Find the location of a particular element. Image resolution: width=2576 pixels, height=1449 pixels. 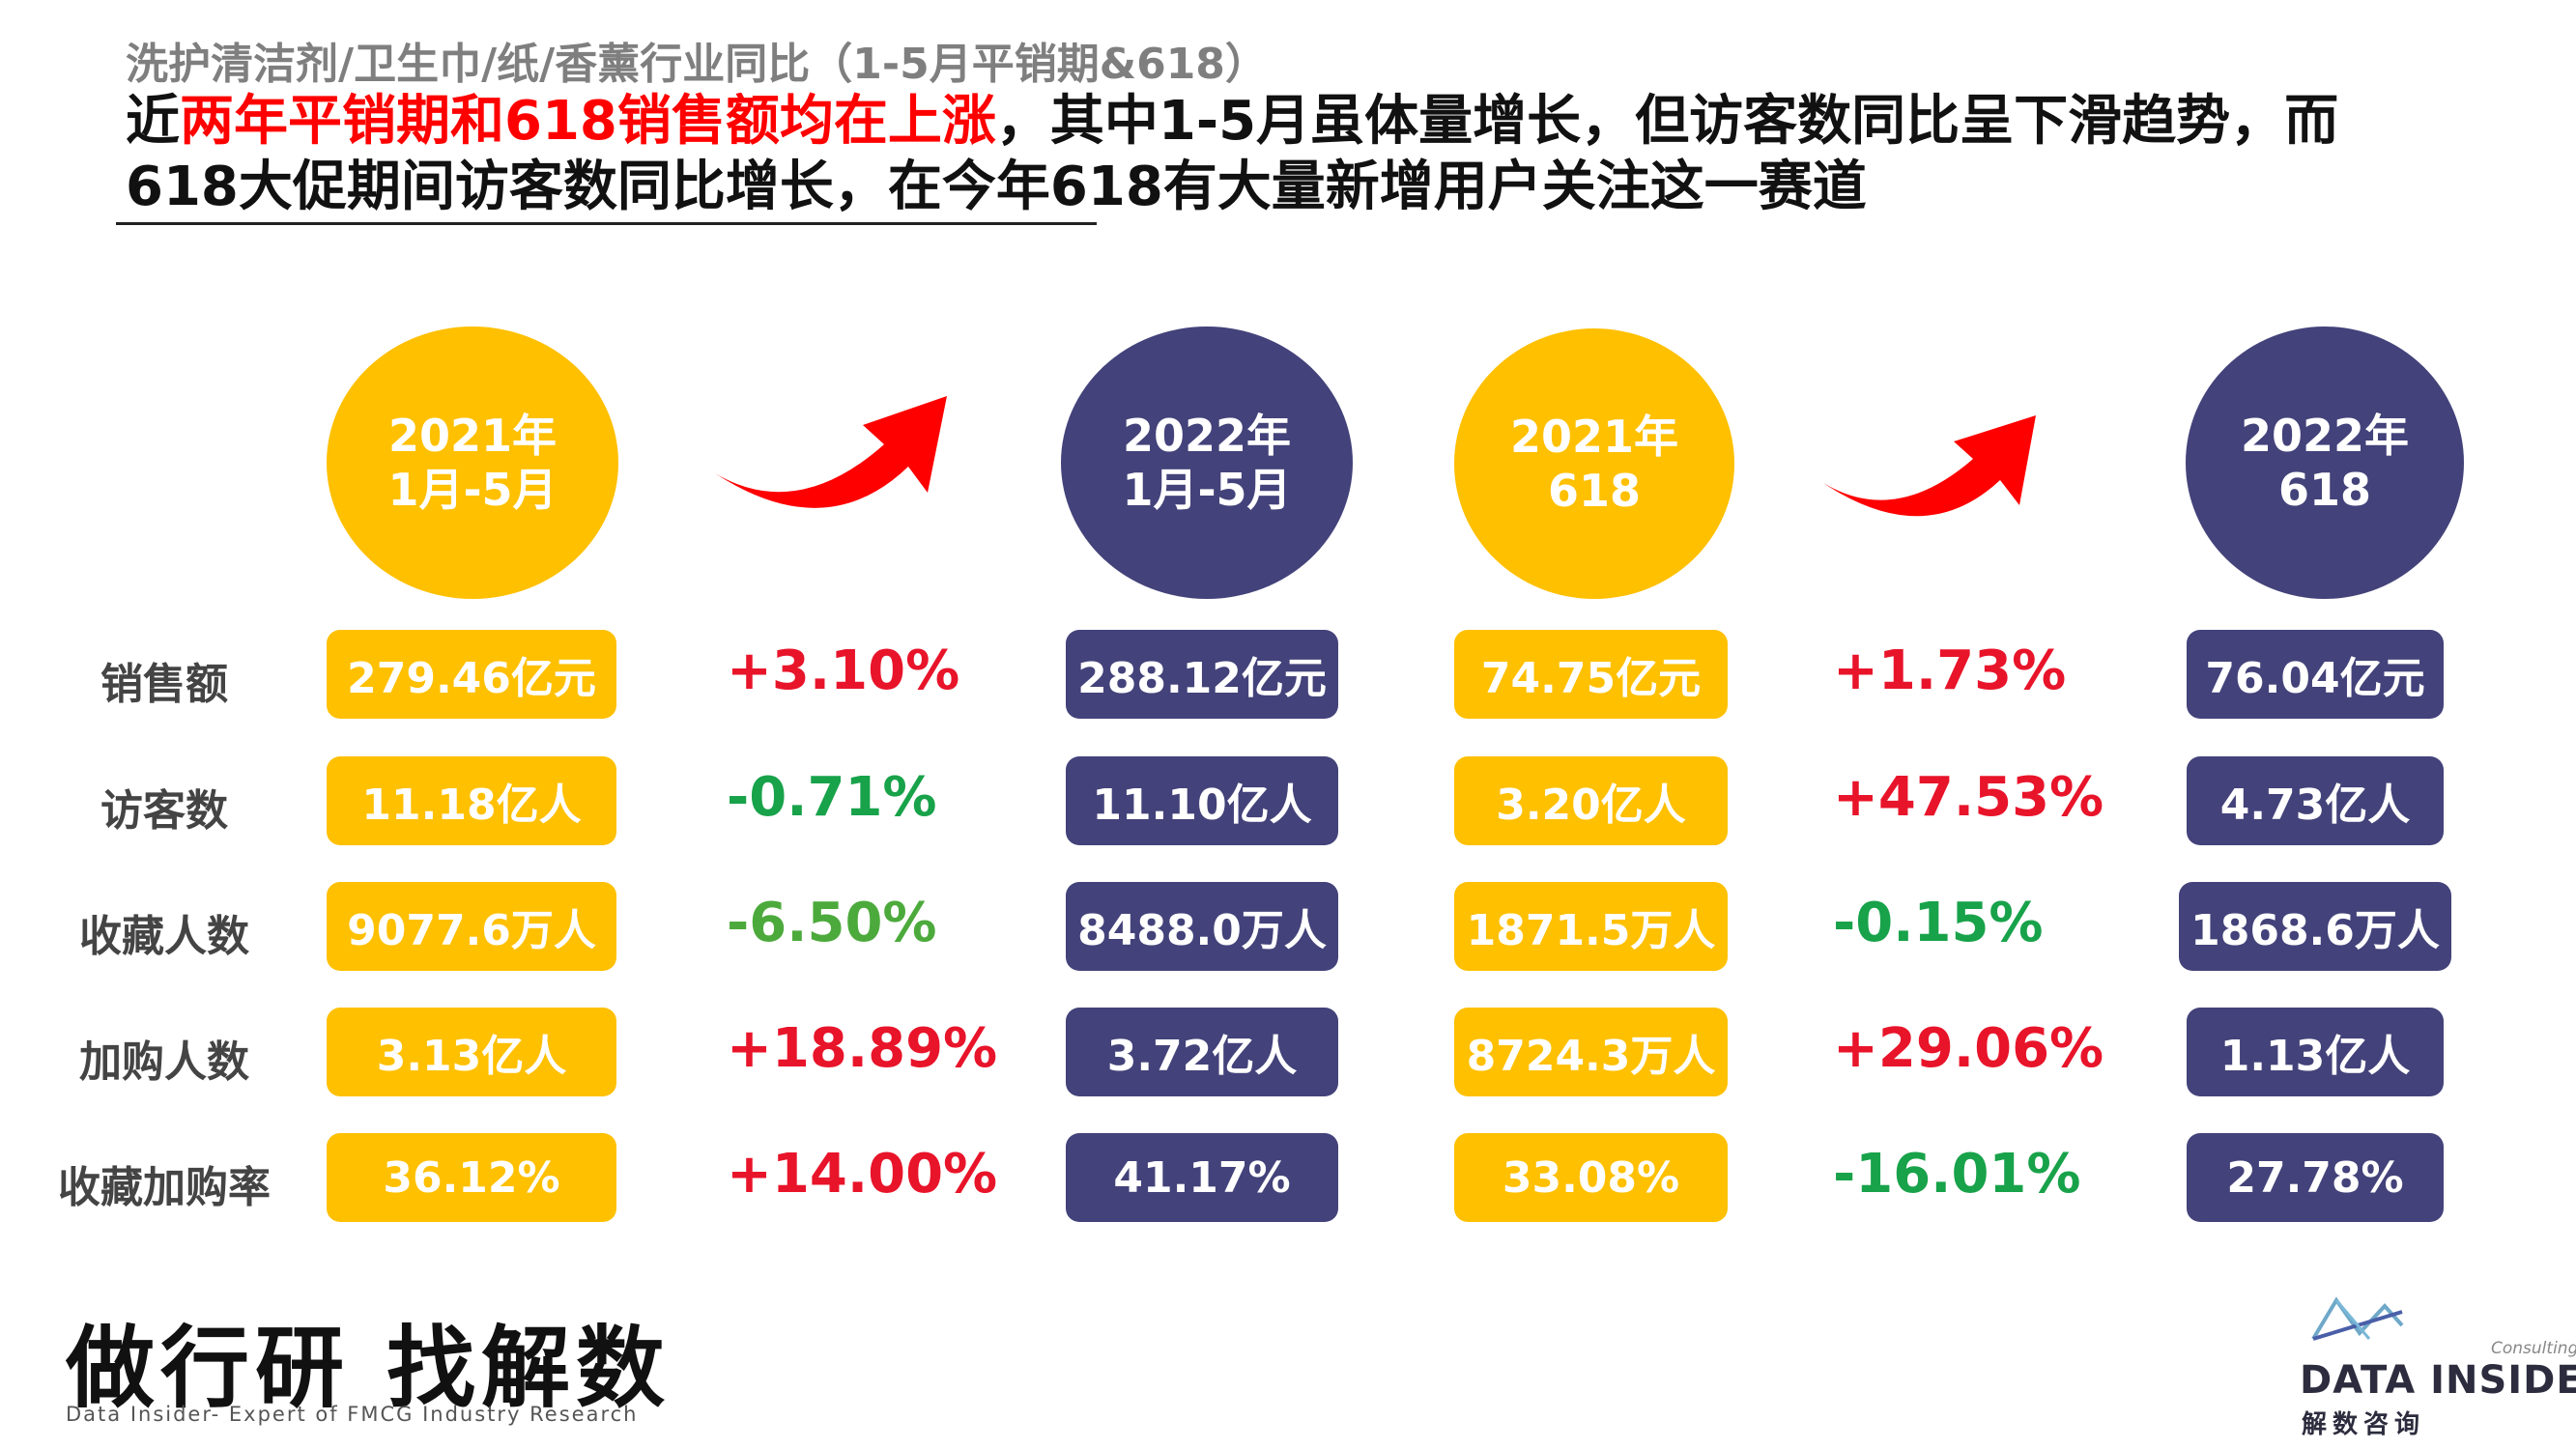

value-box-2022-jan-may: 288.12亿元 is located at coordinates (1202, 674).